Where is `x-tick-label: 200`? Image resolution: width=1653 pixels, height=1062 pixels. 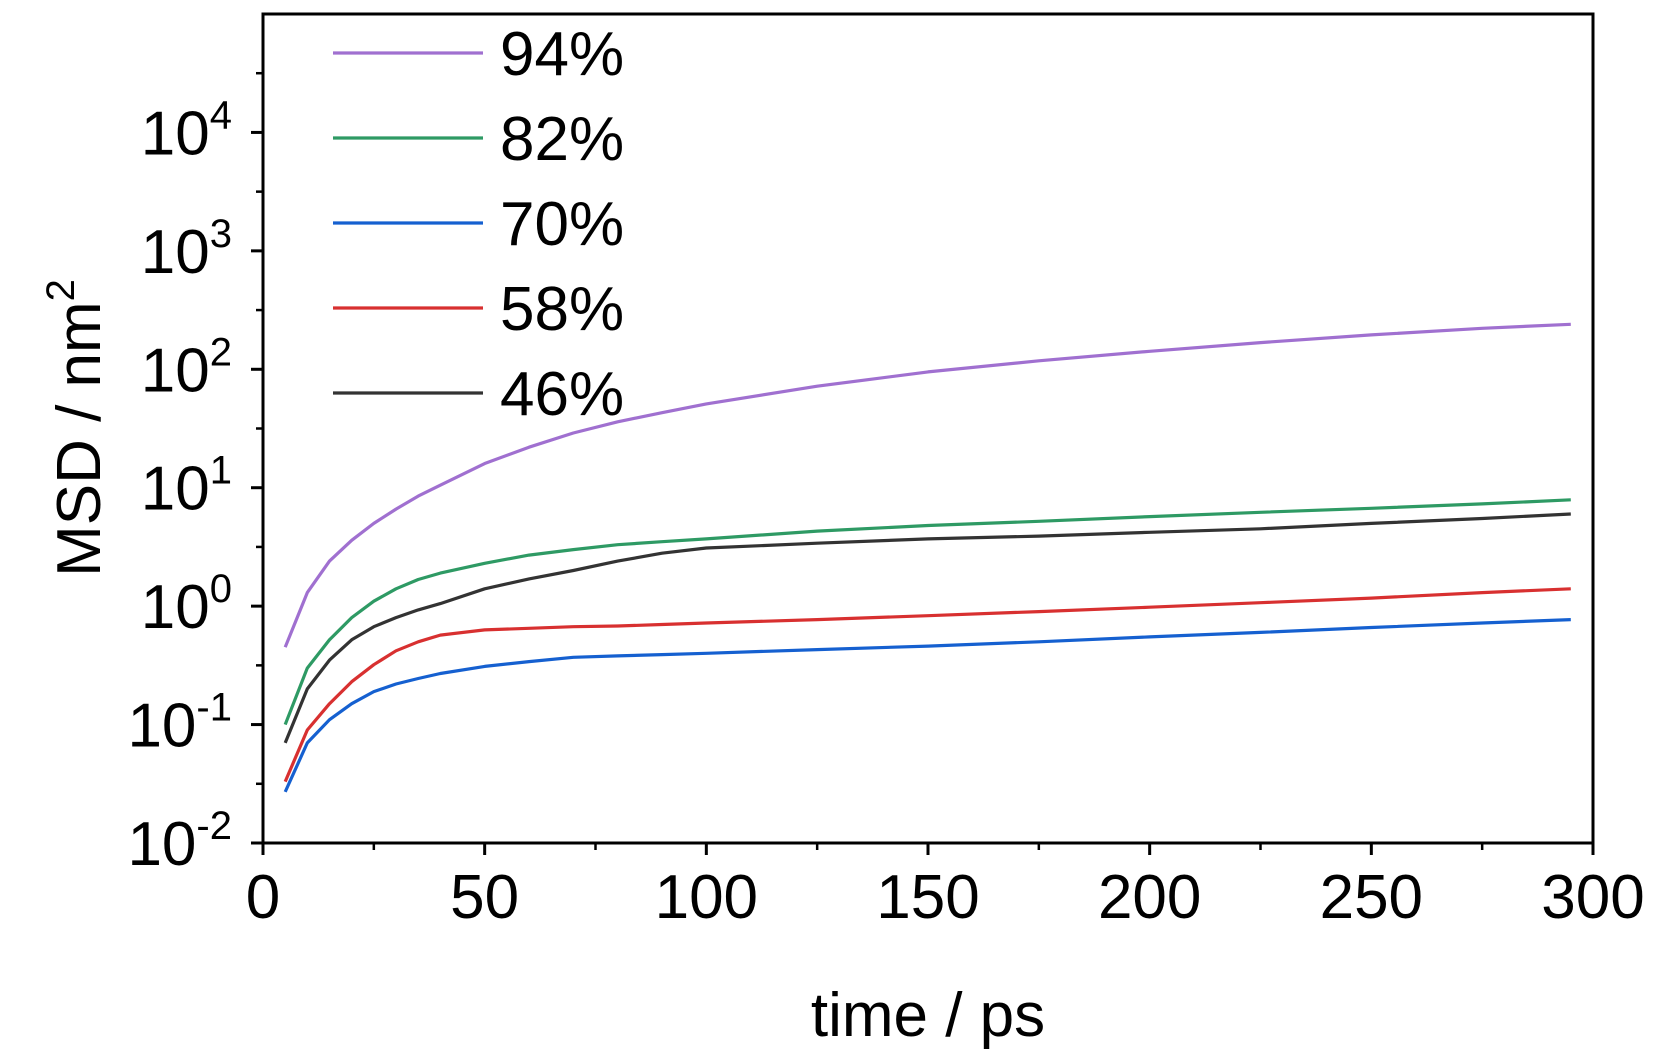
x-tick-label: 200 is located at coordinates (1149, 897).